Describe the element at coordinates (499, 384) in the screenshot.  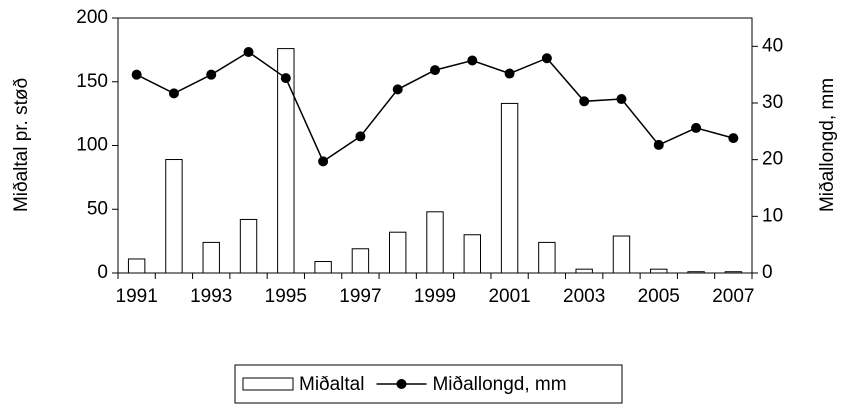
I see `legend-label: Miðallongd, mm` at that location.